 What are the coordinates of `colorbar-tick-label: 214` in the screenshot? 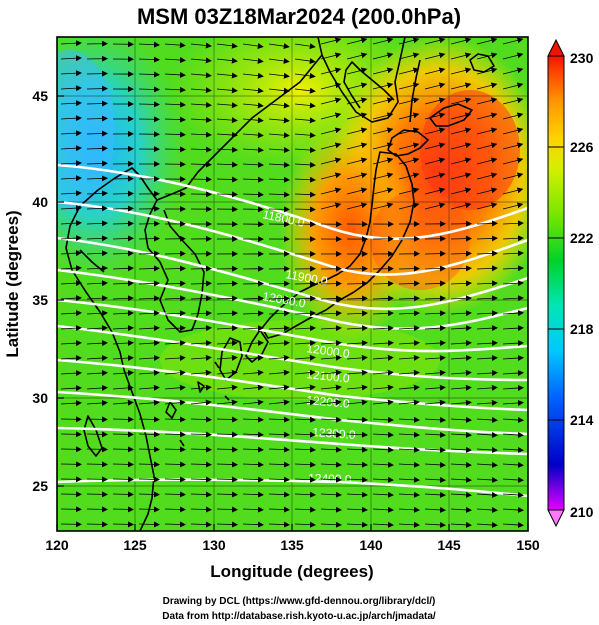 It's located at (582, 420).